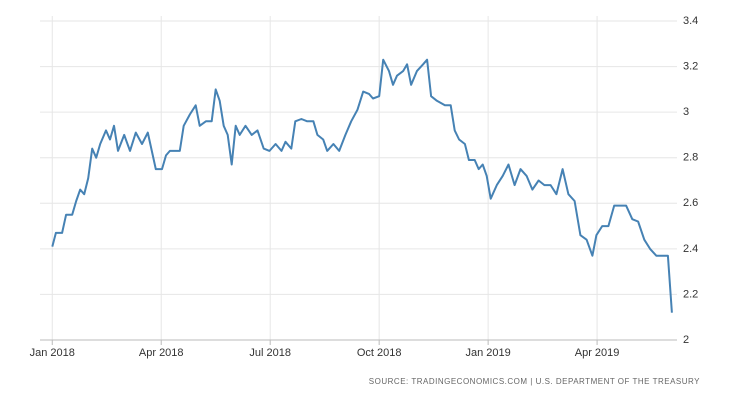 This screenshot has height=400, width=730. Describe the element at coordinates (487, 353) in the screenshot. I see `x-tick-label: Jan 2019` at that location.